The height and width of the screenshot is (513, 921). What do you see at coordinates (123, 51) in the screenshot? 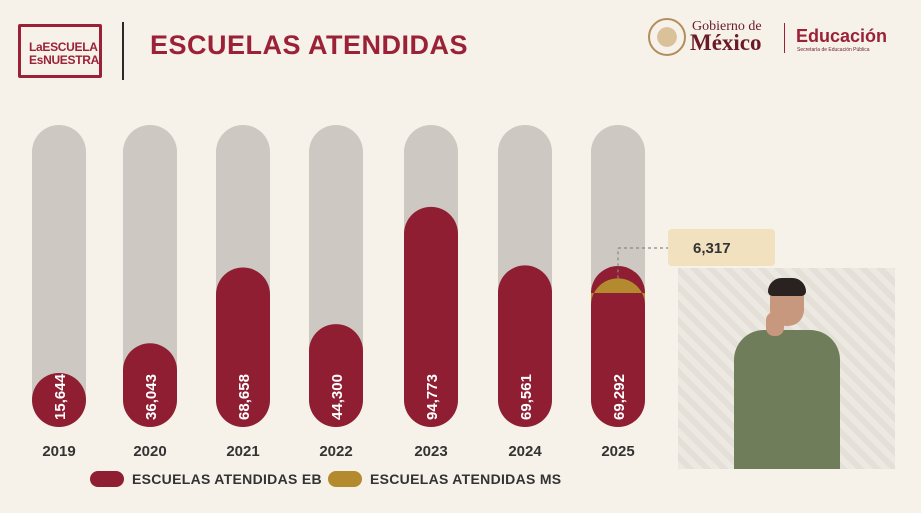
I see `header-divider` at bounding box center [123, 51].